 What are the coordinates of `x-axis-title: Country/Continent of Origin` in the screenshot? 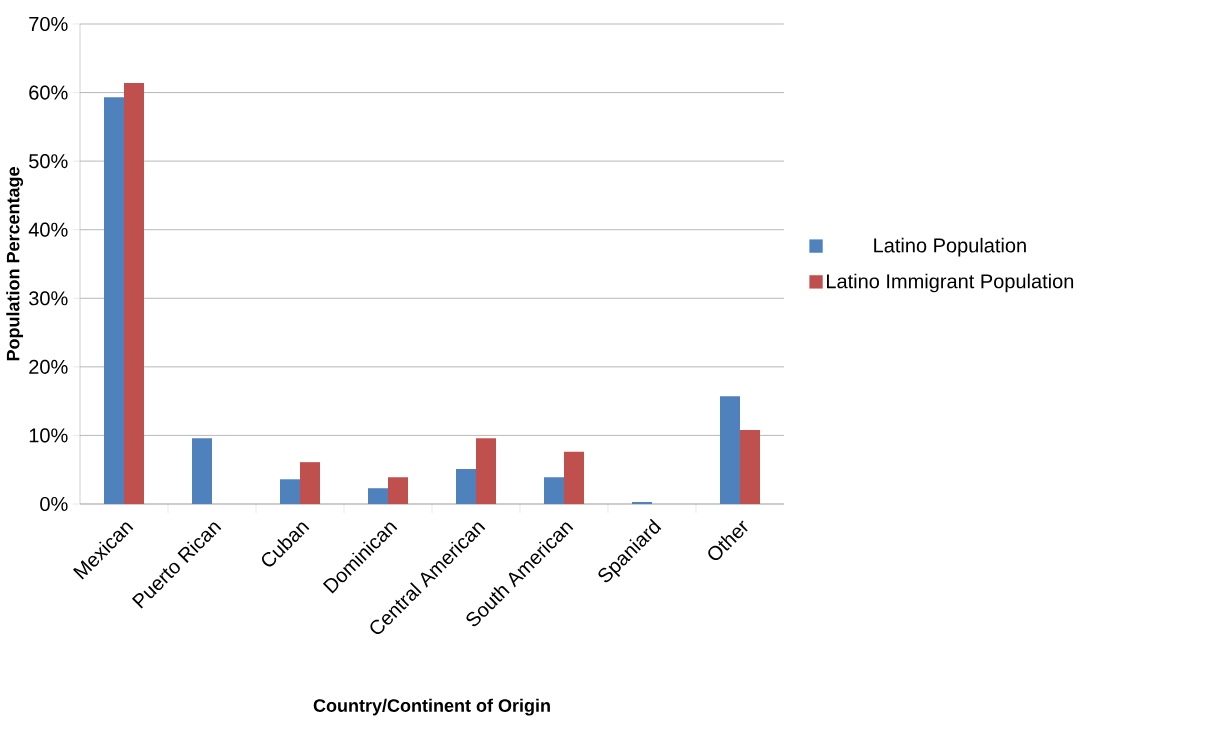 It's located at (431, 707).